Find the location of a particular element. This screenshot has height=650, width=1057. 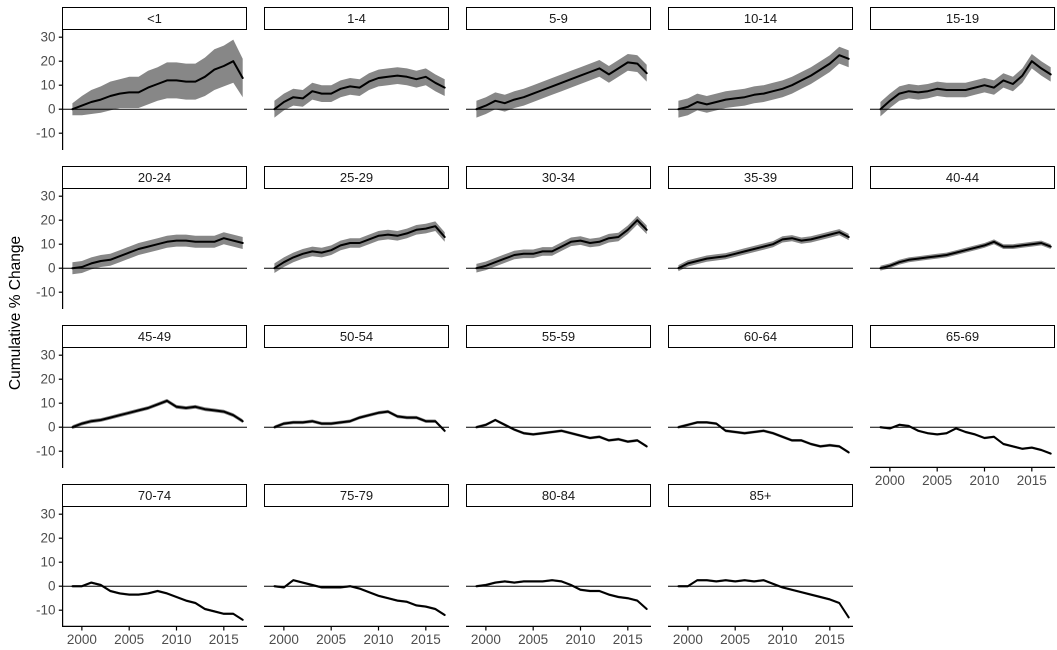

facet-panel: 50-54 is located at coordinates (356, 396).